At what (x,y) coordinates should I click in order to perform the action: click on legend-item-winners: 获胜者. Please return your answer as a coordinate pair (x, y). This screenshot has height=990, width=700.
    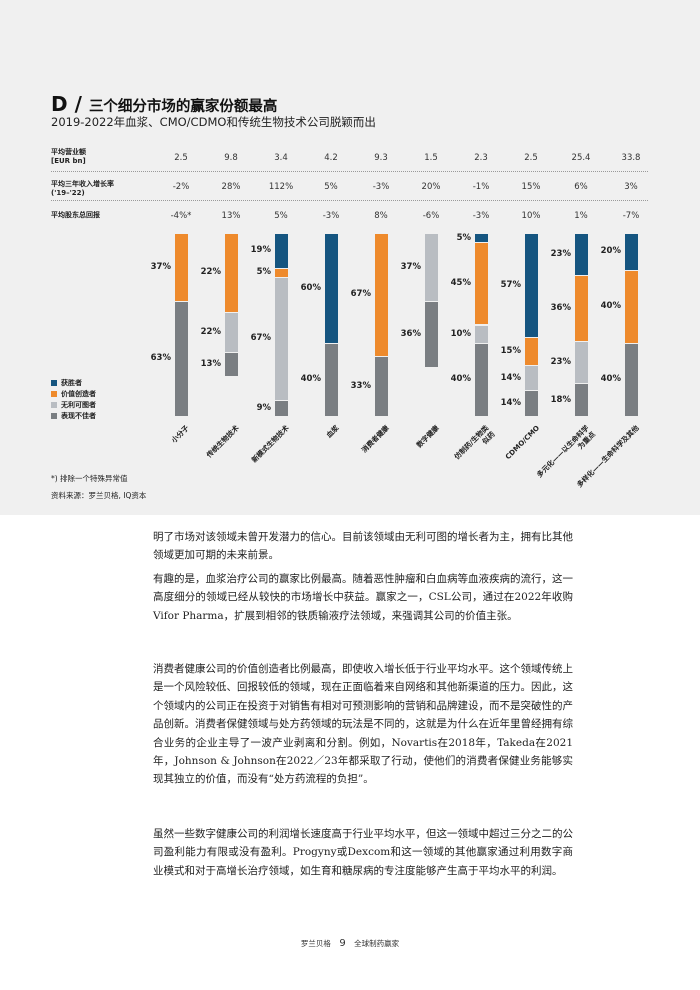
    Looking at the image, I should click on (66, 383).